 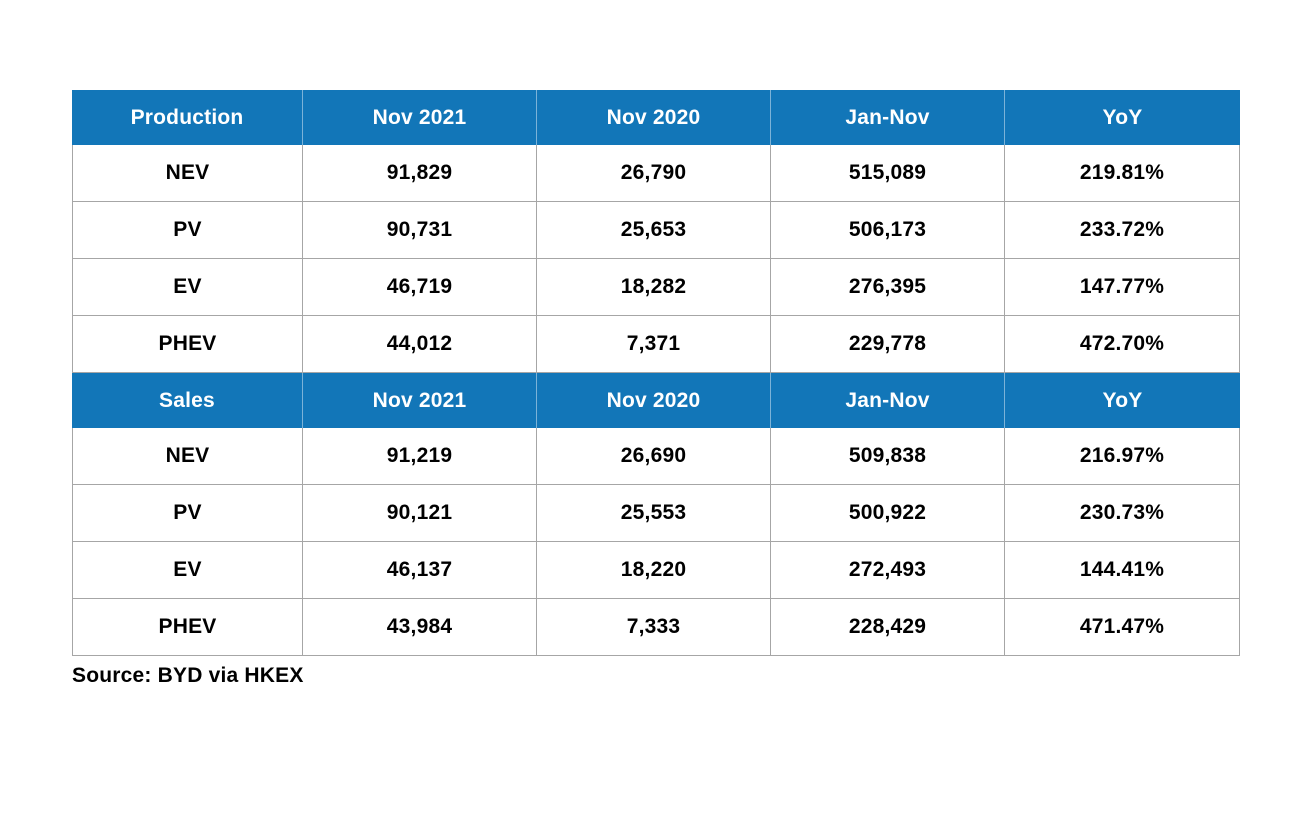 What do you see at coordinates (1122, 230) in the screenshot?
I see `cell-value: 233.72%` at bounding box center [1122, 230].